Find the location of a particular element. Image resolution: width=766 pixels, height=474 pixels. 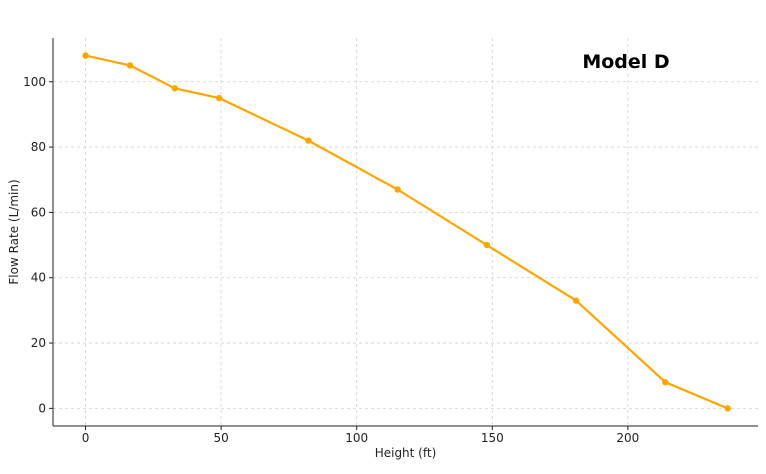

y-tick-label: 40 is located at coordinates (38, 278).